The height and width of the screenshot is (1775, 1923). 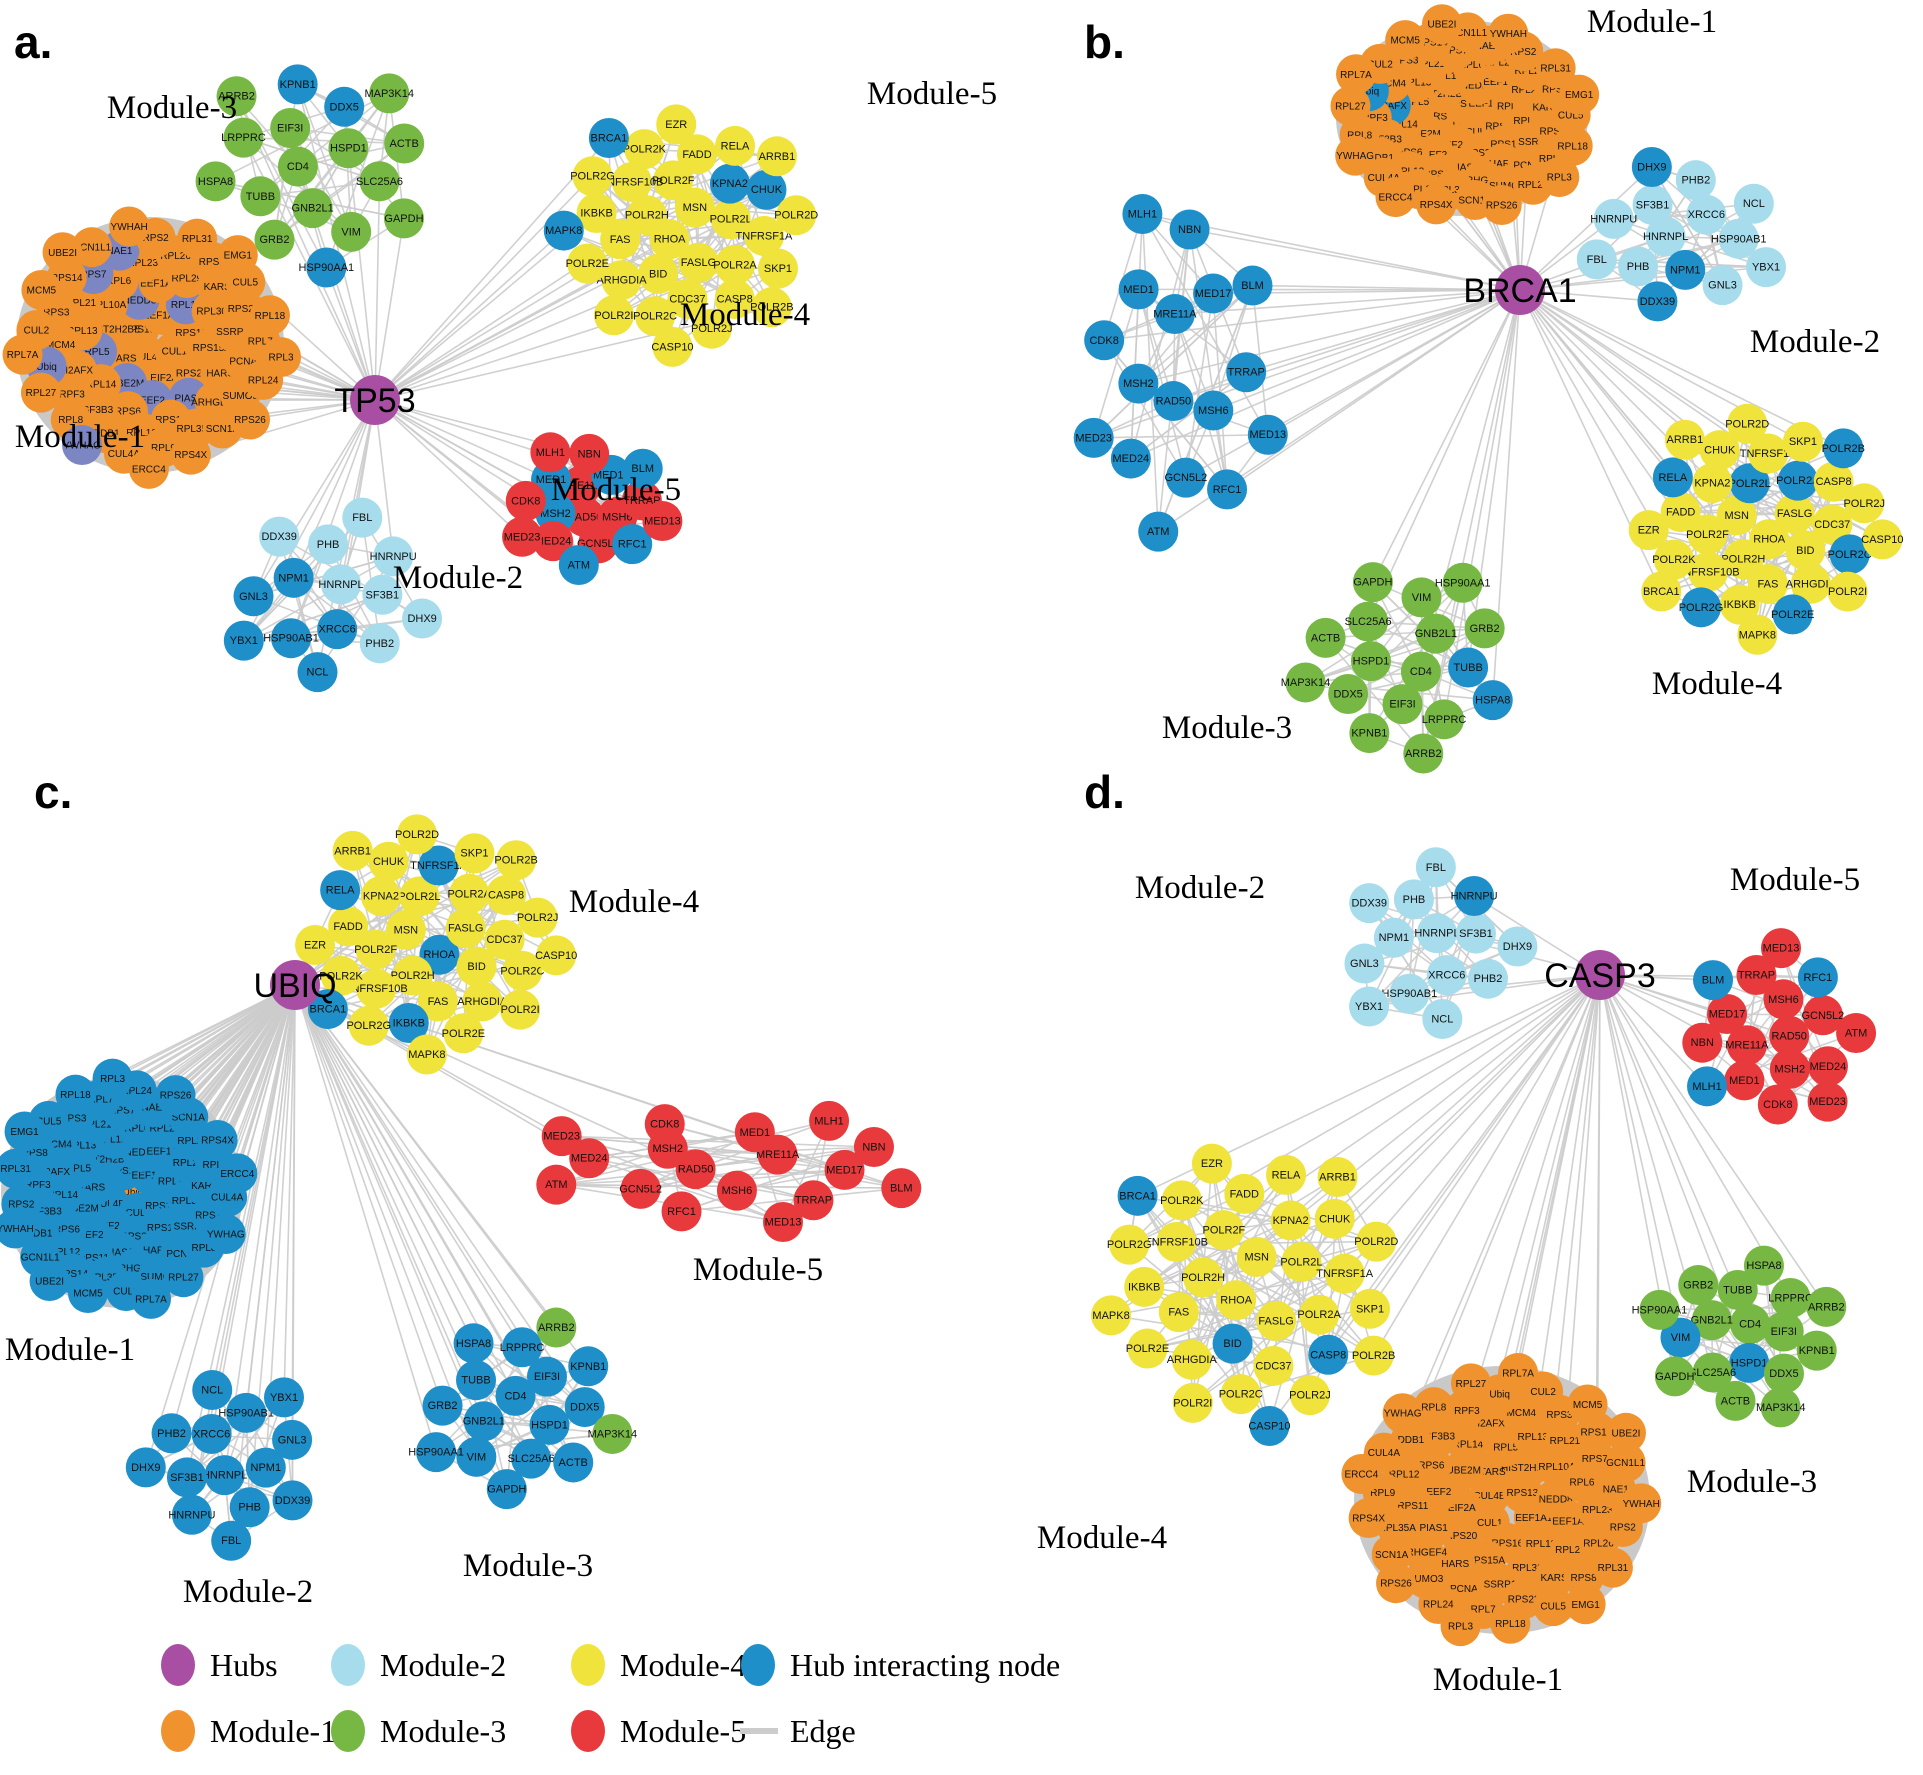 I want to click on node-gapdh, so click(x=506, y=1489).